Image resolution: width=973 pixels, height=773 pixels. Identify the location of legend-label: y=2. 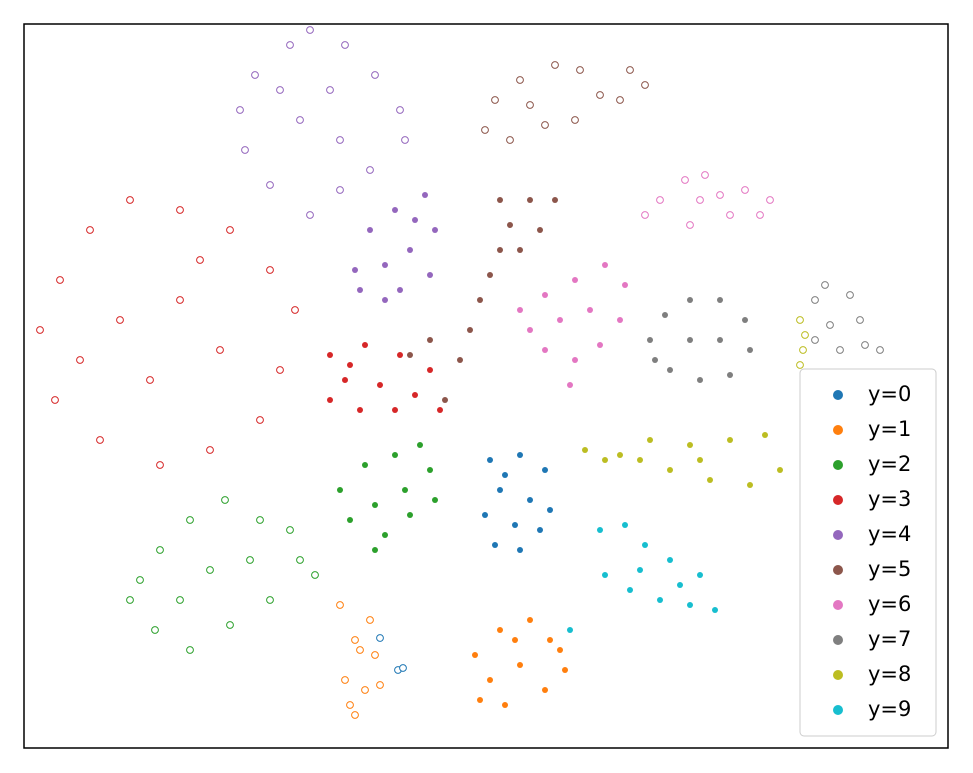
(889, 464).